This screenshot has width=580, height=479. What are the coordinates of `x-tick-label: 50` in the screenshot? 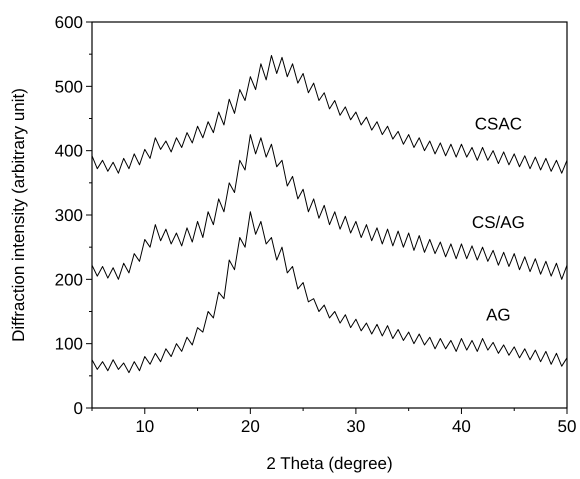 It's located at (567, 426).